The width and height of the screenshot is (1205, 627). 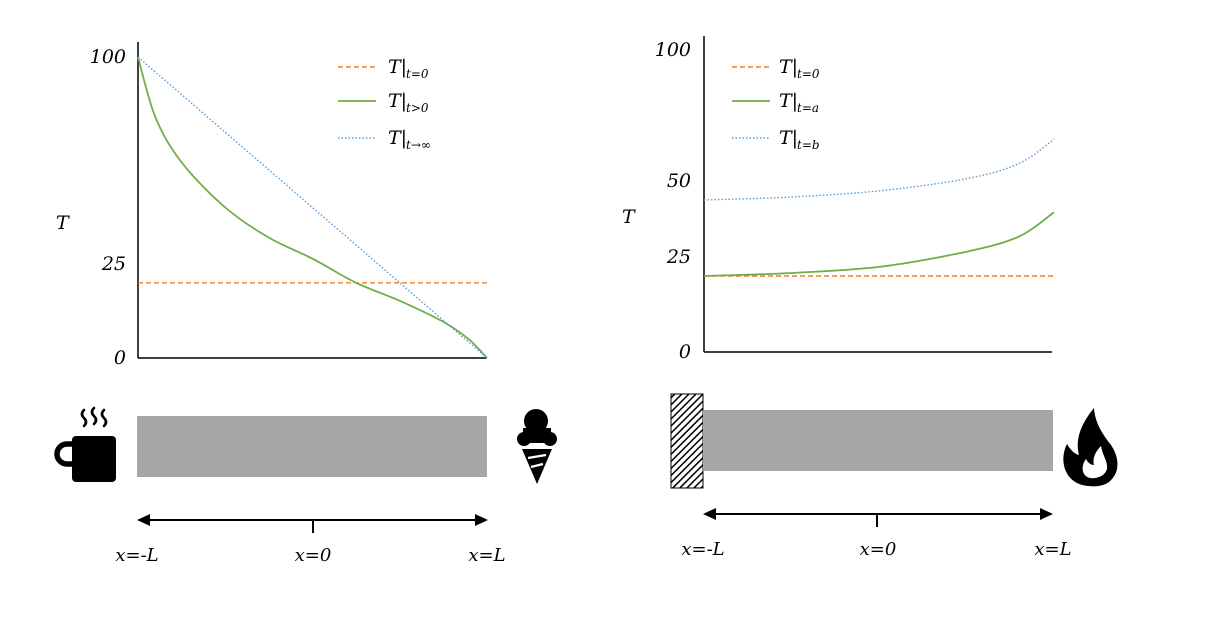 I want to click on right-series-line-intermediate, so click(x=879, y=244).